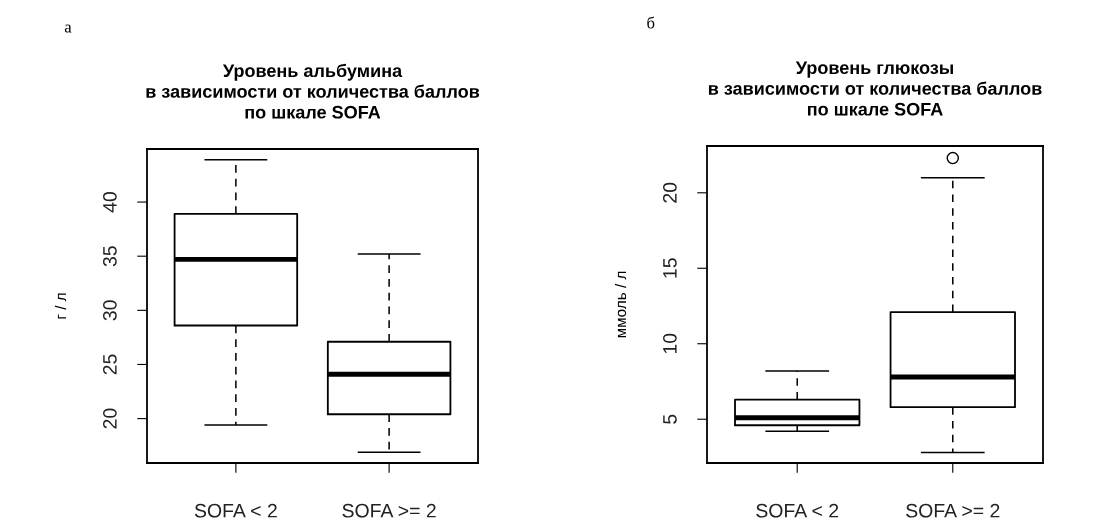 Image resolution: width=1113 pixels, height=531 pixels. Describe the element at coordinates (110, 202) in the screenshot. I see `y-tick-label: 40` at that location.